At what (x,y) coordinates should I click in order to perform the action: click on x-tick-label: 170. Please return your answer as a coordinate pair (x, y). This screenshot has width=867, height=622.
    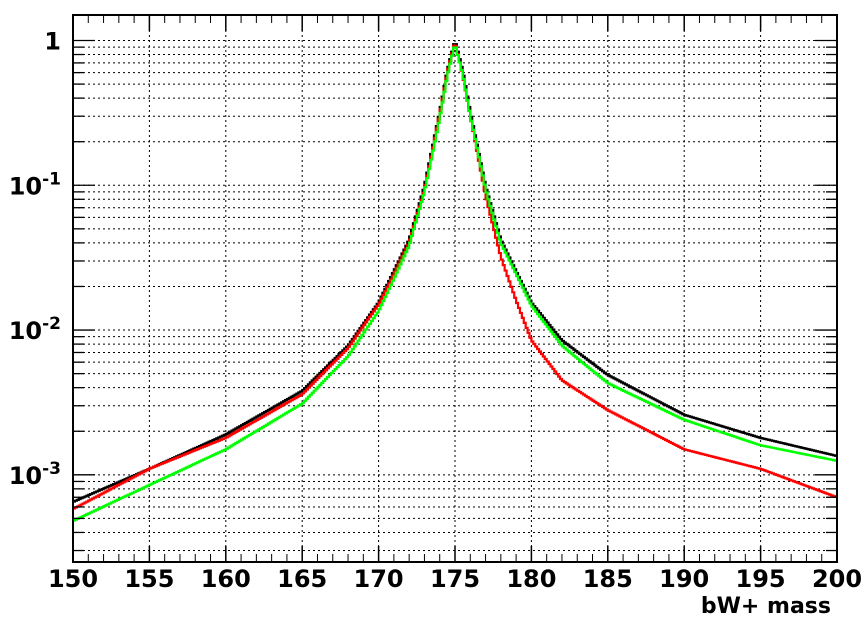
    Looking at the image, I should click on (379, 579).